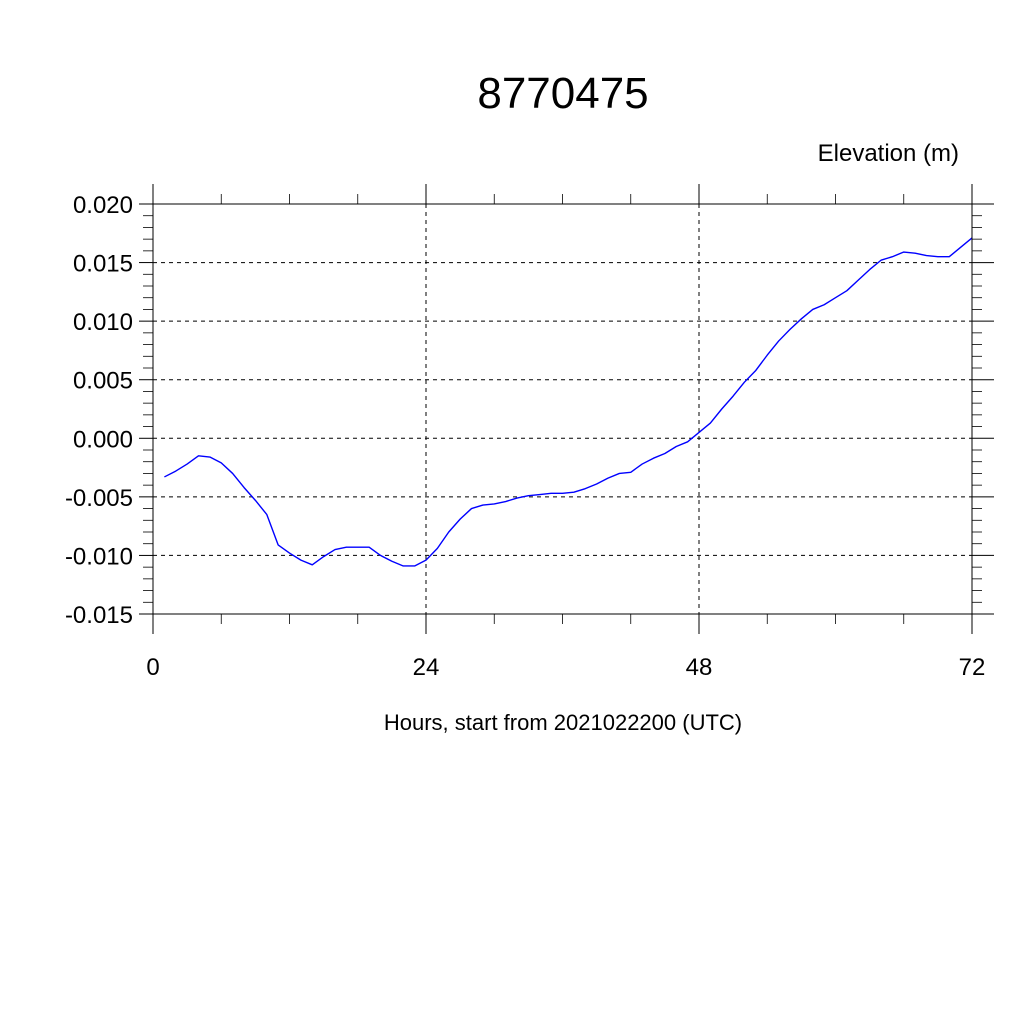 The image size is (1024, 1024). What do you see at coordinates (103, 322) in the screenshot?
I see `y-tick-label: 0.010` at bounding box center [103, 322].